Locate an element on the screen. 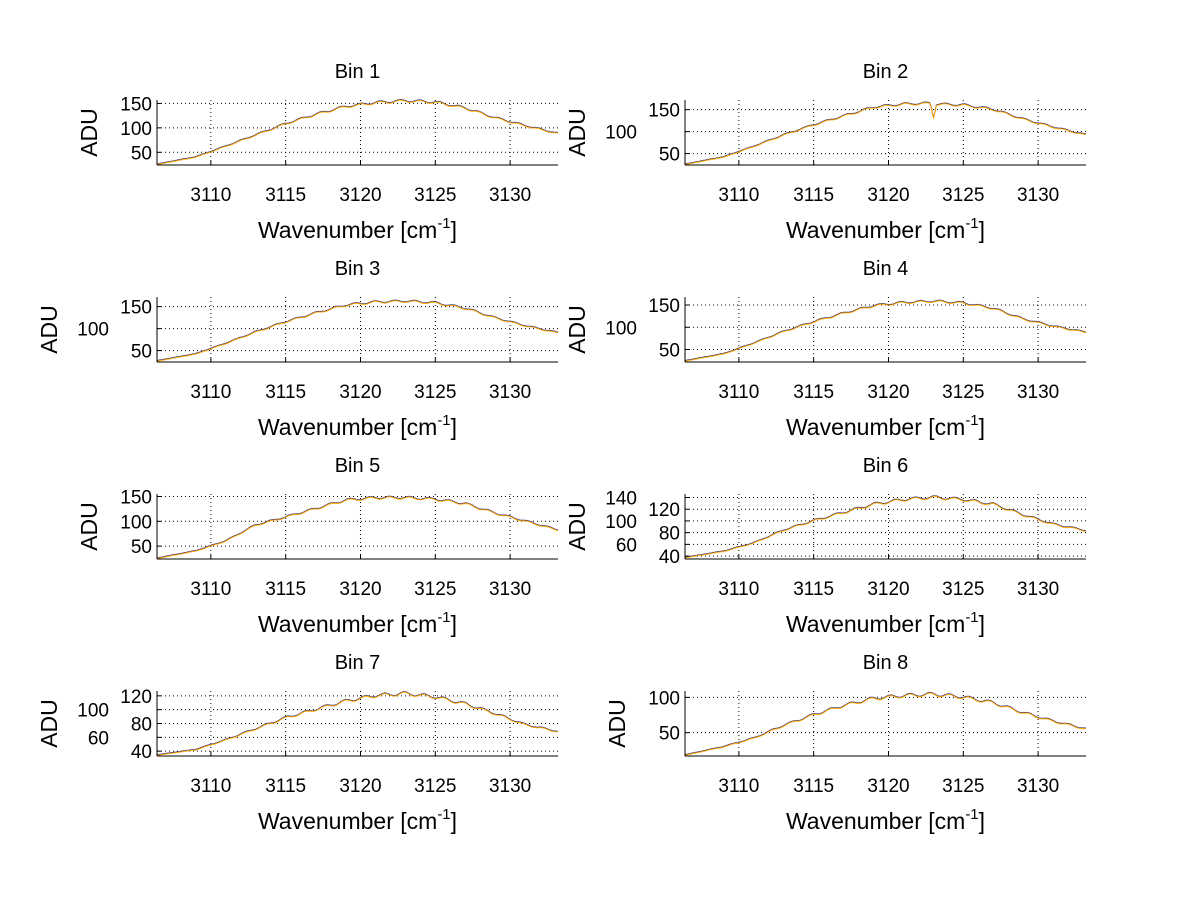 Image resolution: width=1200 pixels, height=901 pixels. subplot-title: Bin 8 is located at coordinates (886, 663).